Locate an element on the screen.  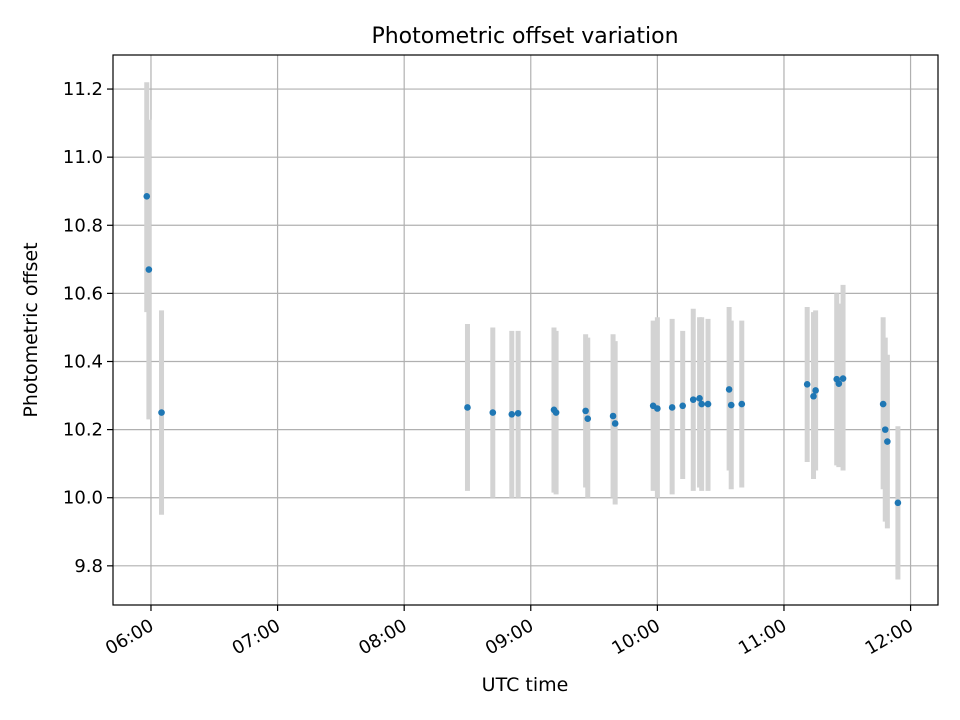
x-tick-label: 06:00 is located at coordinates (129, 637).